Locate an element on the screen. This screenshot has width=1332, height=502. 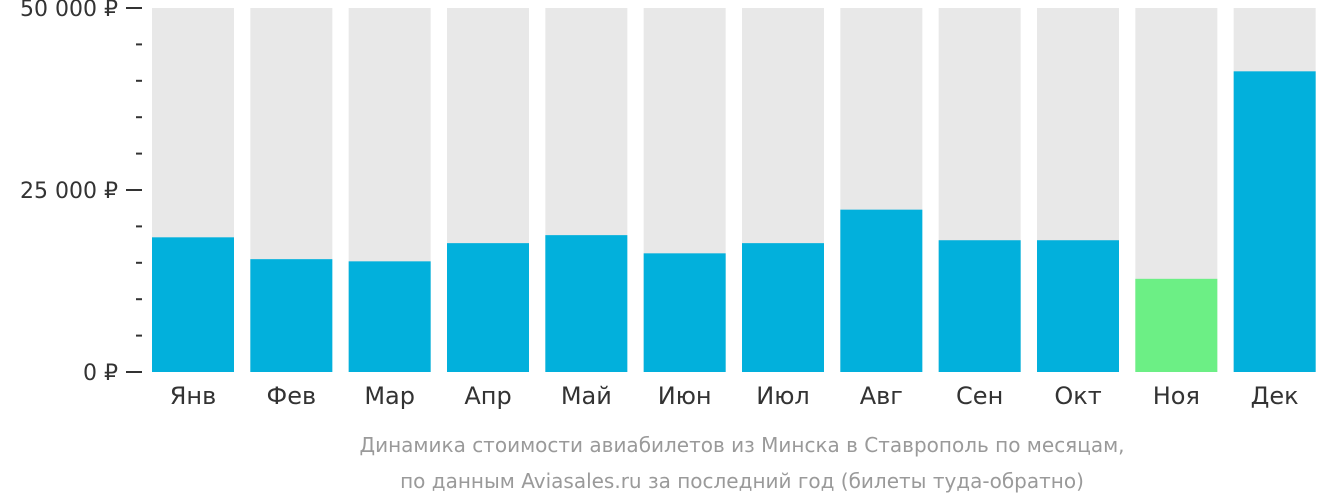
x-tick-label: Мар is located at coordinates (389, 396).